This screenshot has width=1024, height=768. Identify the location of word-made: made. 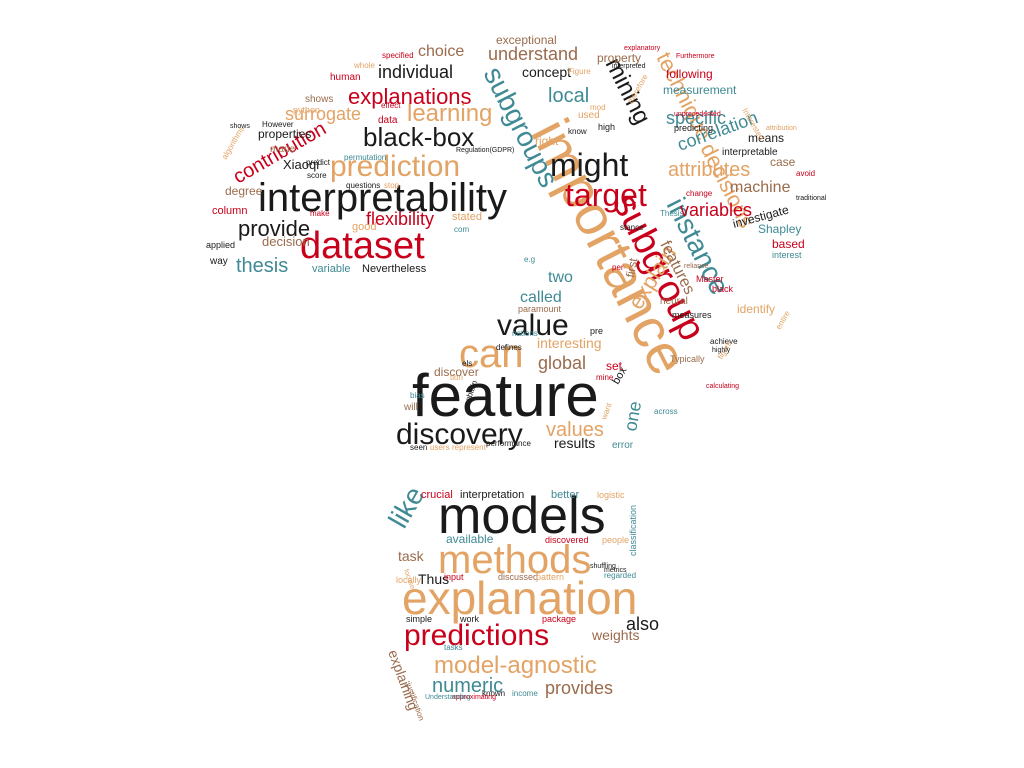
(282, 149).